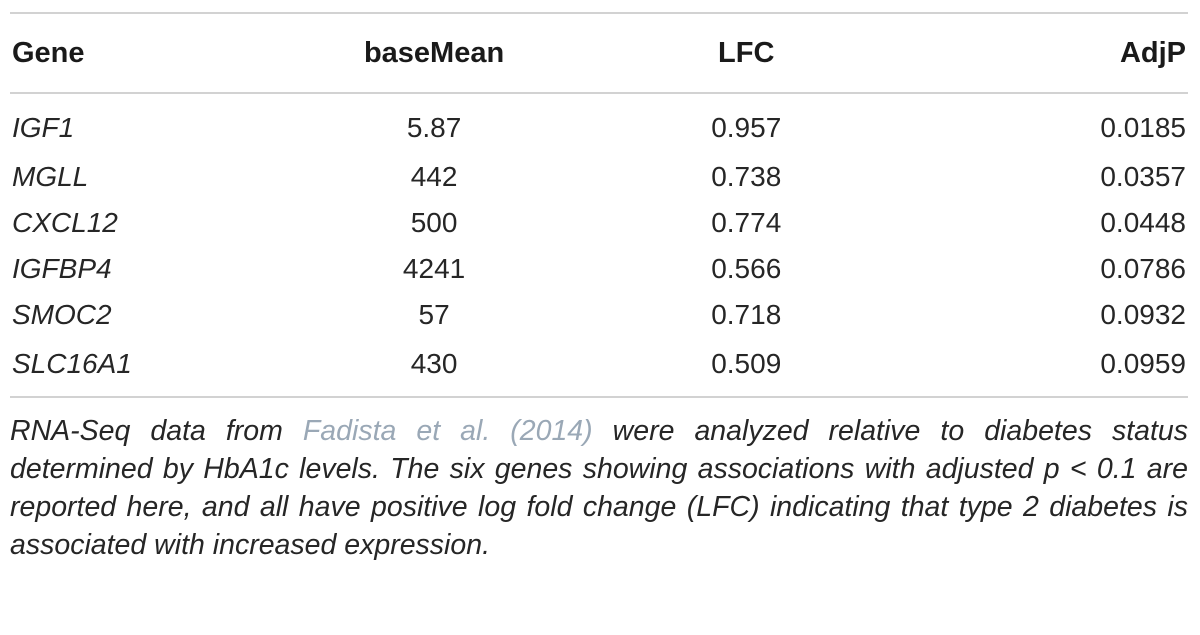 The height and width of the screenshot is (635, 1200). What do you see at coordinates (746, 176) in the screenshot?
I see `cell-lfc: 0.738` at bounding box center [746, 176].